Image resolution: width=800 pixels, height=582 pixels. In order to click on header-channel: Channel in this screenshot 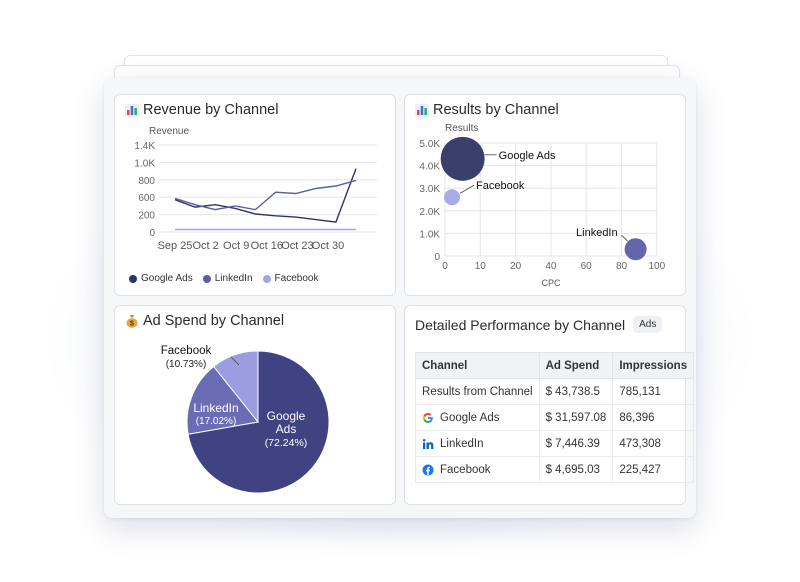, I will do `click(477, 365)`.